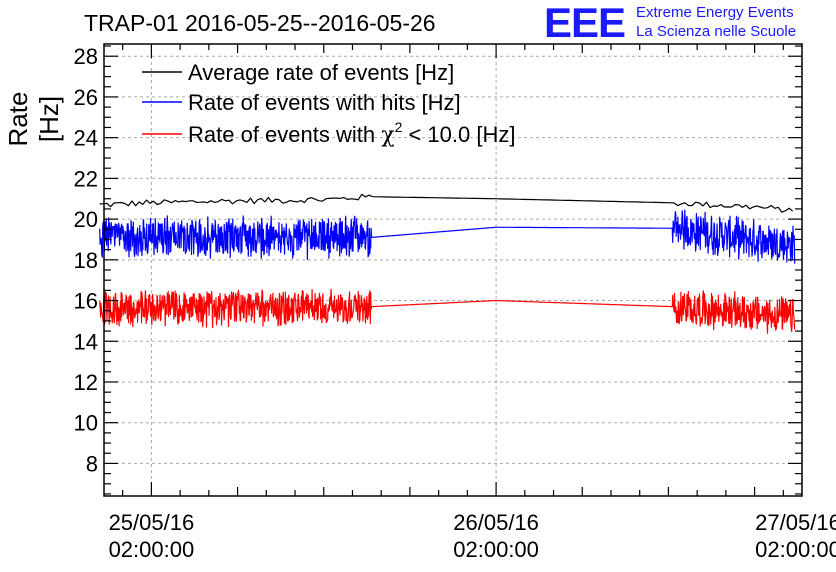  I want to click on y-tick-label: 20, so click(86, 219).